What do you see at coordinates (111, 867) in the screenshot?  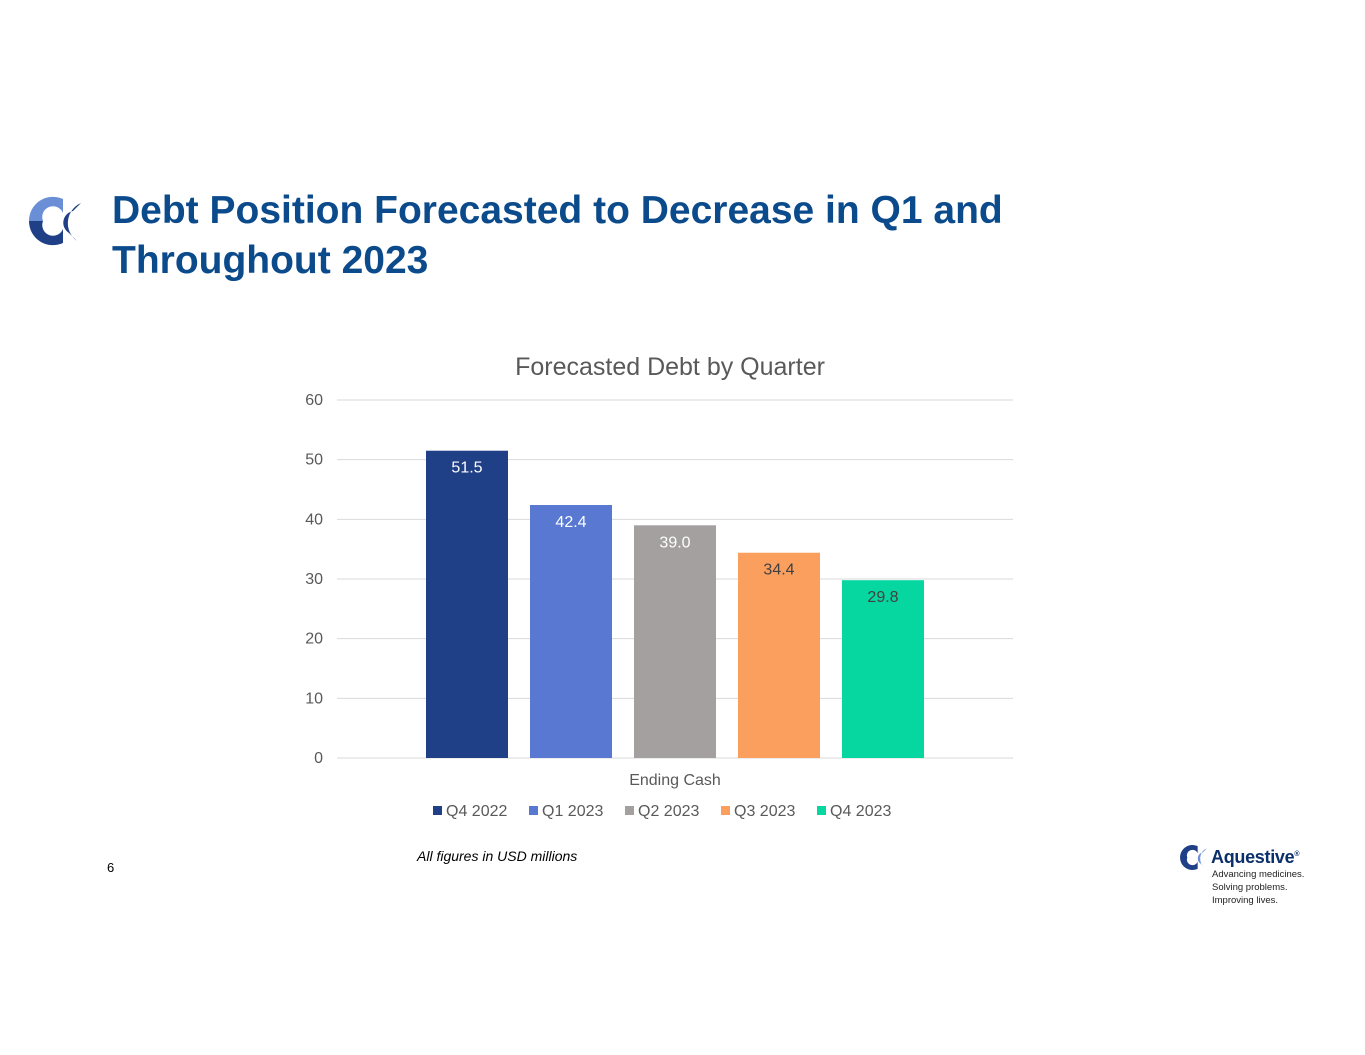 I see `page-number: 6` at bounding box center [111, 867].